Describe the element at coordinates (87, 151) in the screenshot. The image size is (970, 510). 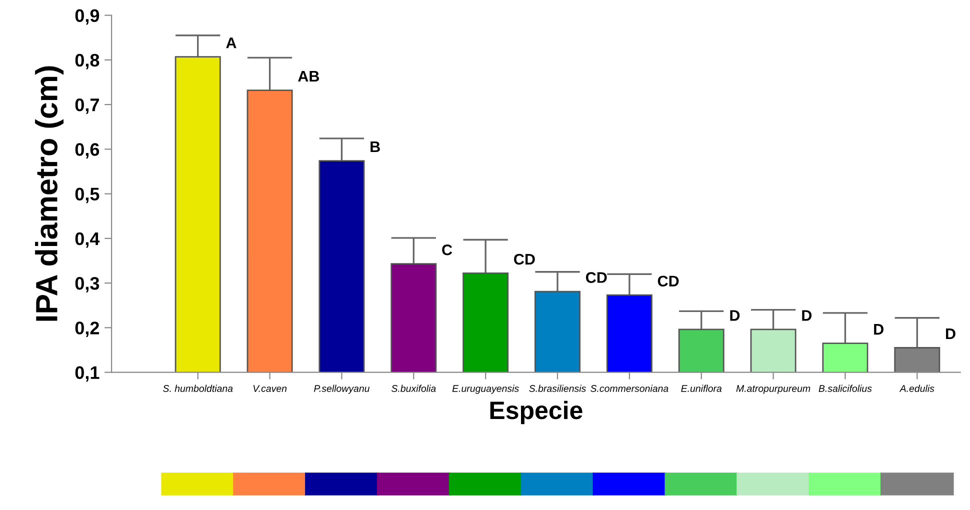
I see `y-tick-label: 0,6` at that location.